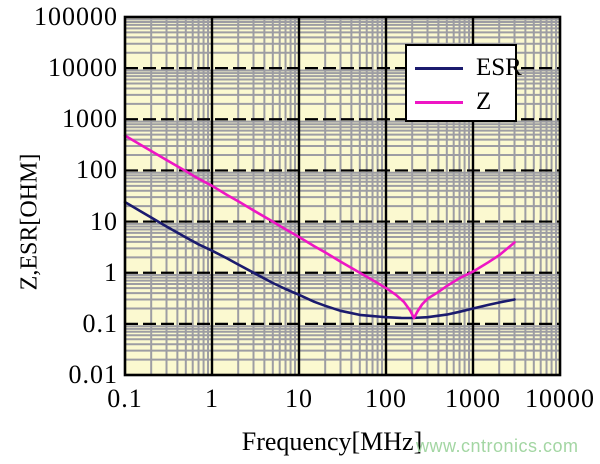 The width and height of the screenshot is (600, 464). What do you see at coordinates (97, 170) in the screenshot?
I see `y-tick-label: 100` at bounding box center [97, 170].